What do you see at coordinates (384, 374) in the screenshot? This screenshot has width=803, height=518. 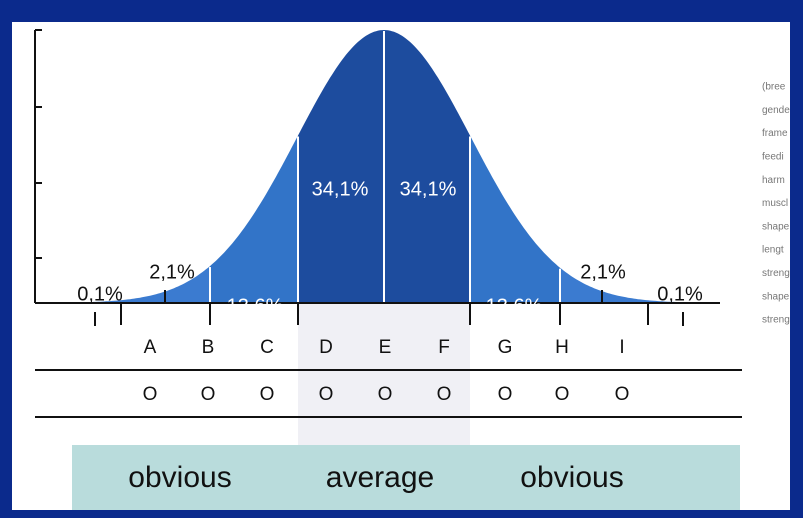 I see `center-band` at bounding box center [384, 374].